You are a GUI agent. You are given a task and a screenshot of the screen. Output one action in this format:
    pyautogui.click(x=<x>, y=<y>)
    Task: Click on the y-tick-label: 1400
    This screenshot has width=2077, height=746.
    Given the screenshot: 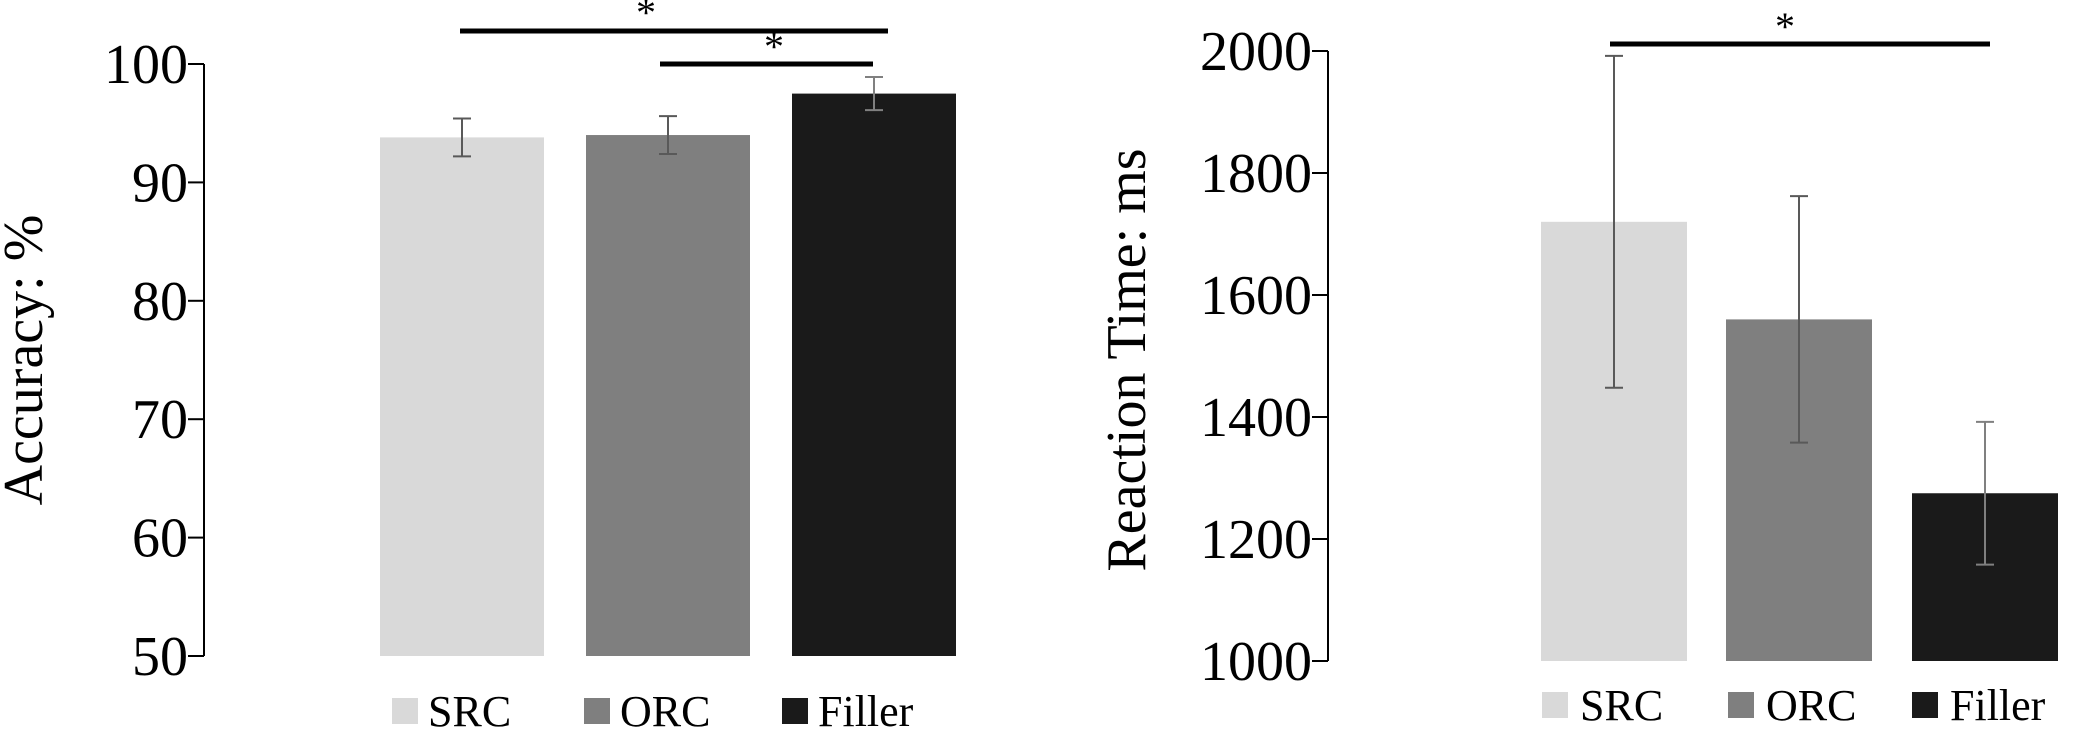 What is the action you would take?
    pyautogui.click(x=1256, y=418)
    